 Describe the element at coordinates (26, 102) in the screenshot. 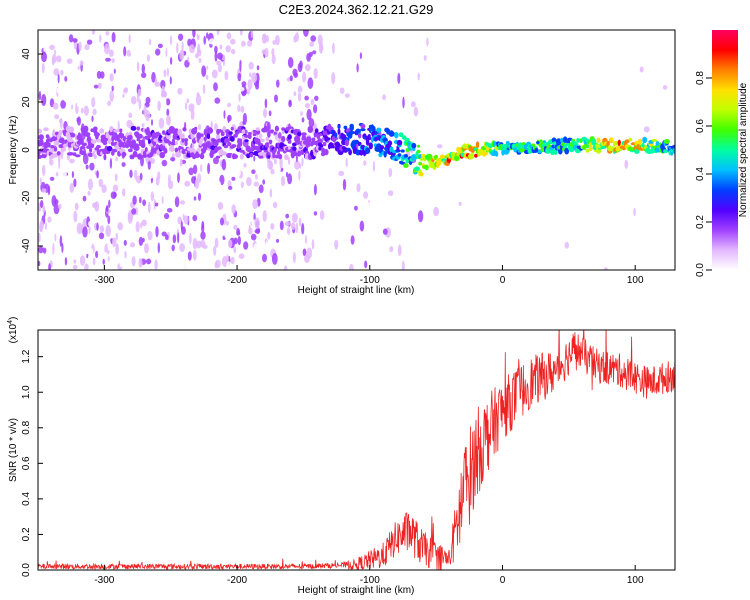

I see `y-tick-label: 20` at that location.